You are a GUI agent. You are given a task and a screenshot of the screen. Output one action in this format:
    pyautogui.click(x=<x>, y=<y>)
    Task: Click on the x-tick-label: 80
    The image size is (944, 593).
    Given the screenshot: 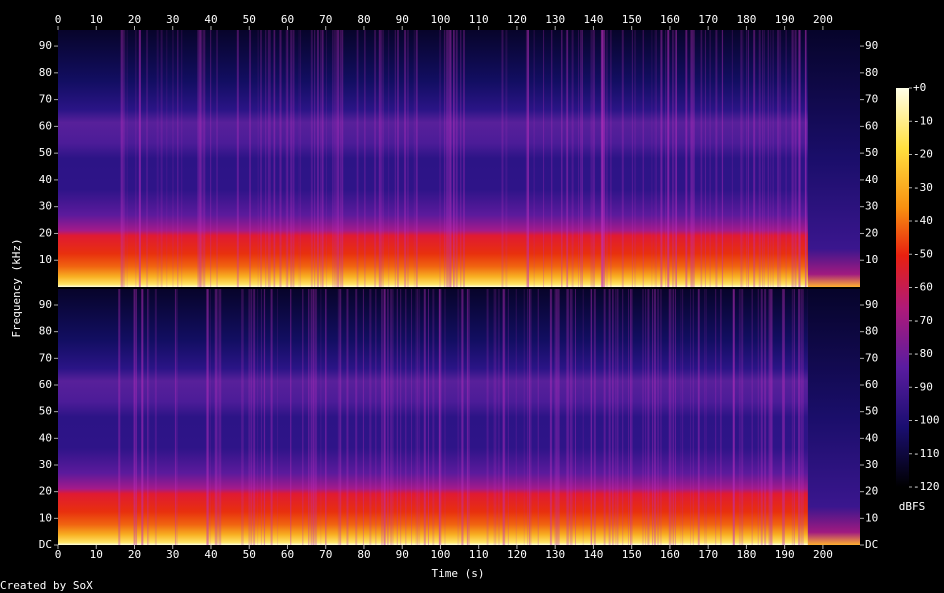 What is the action you would take?
    pyautogui.click(x=363, y=554)
    